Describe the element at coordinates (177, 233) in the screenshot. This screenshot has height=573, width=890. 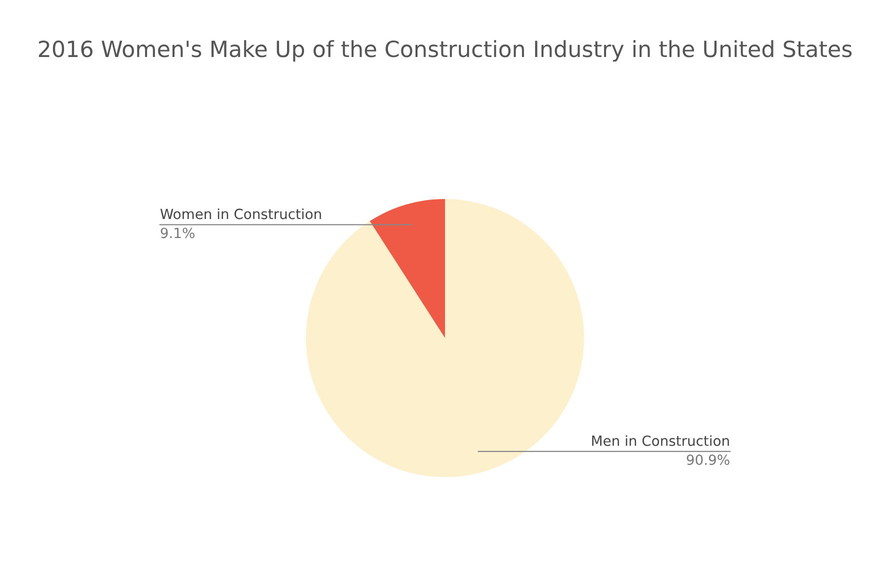
I see `data-label: 9.1%` at that location.